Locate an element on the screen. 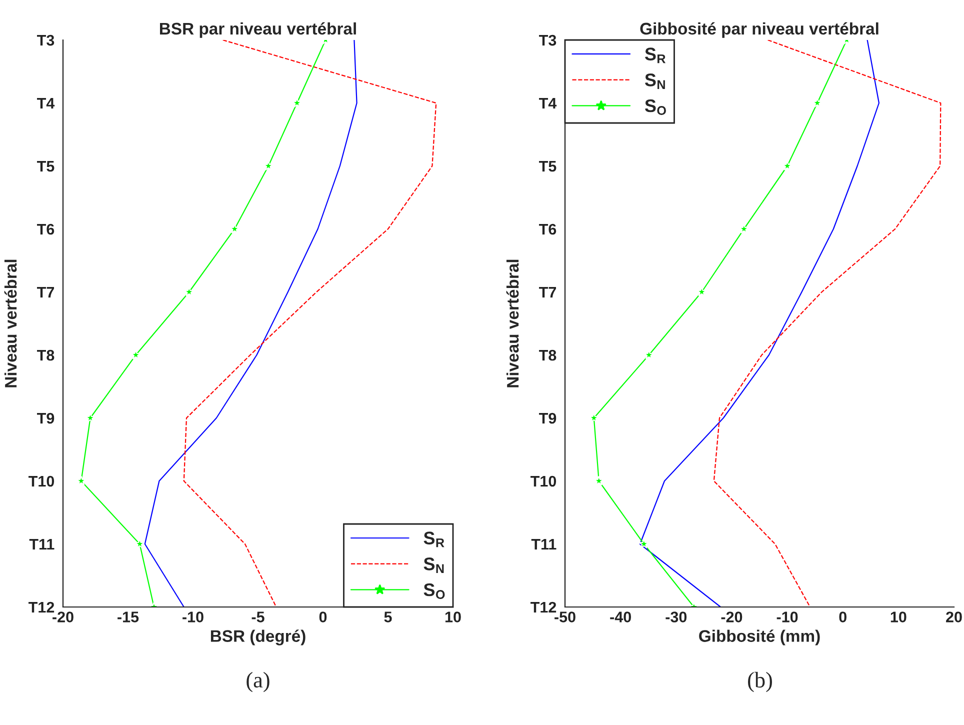 This screenshot has width=964, height=725. chart-title: BSR par niveau vertébral is located at coordinates (258, 30).